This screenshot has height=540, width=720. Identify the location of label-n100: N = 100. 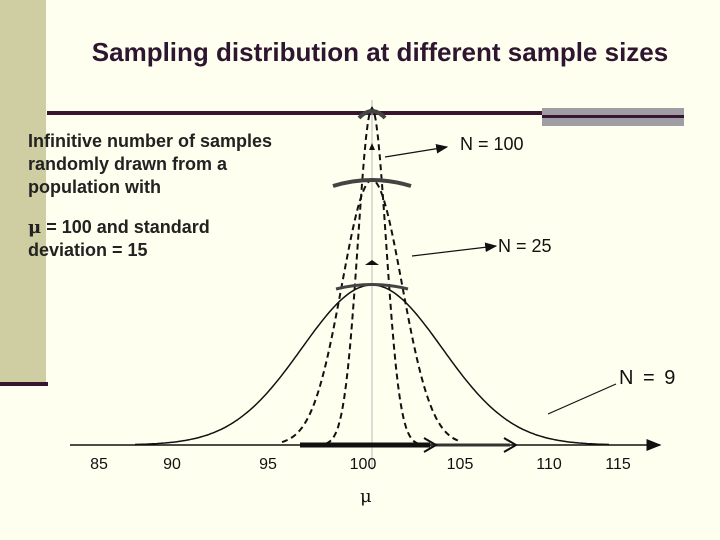
(492, 144).